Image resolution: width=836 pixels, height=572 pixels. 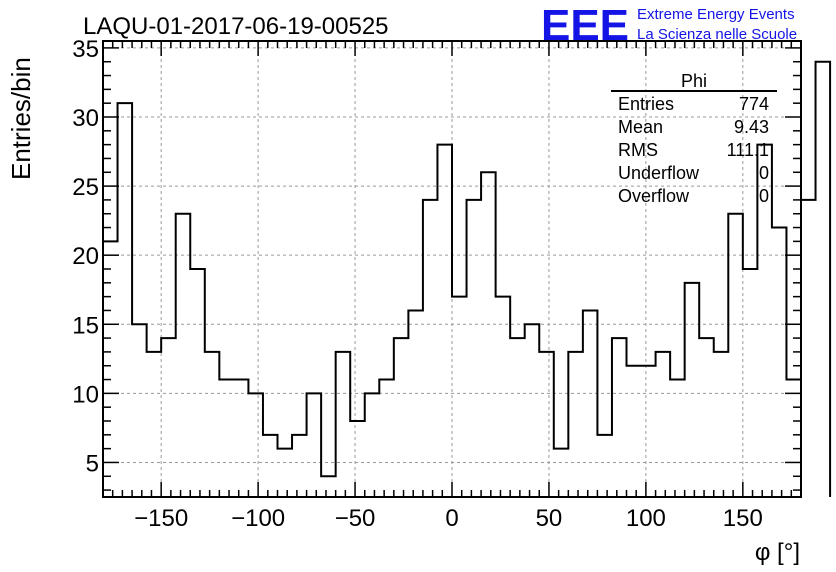 I want to click on x-tick-label: 150, so click(x=743, y=518).